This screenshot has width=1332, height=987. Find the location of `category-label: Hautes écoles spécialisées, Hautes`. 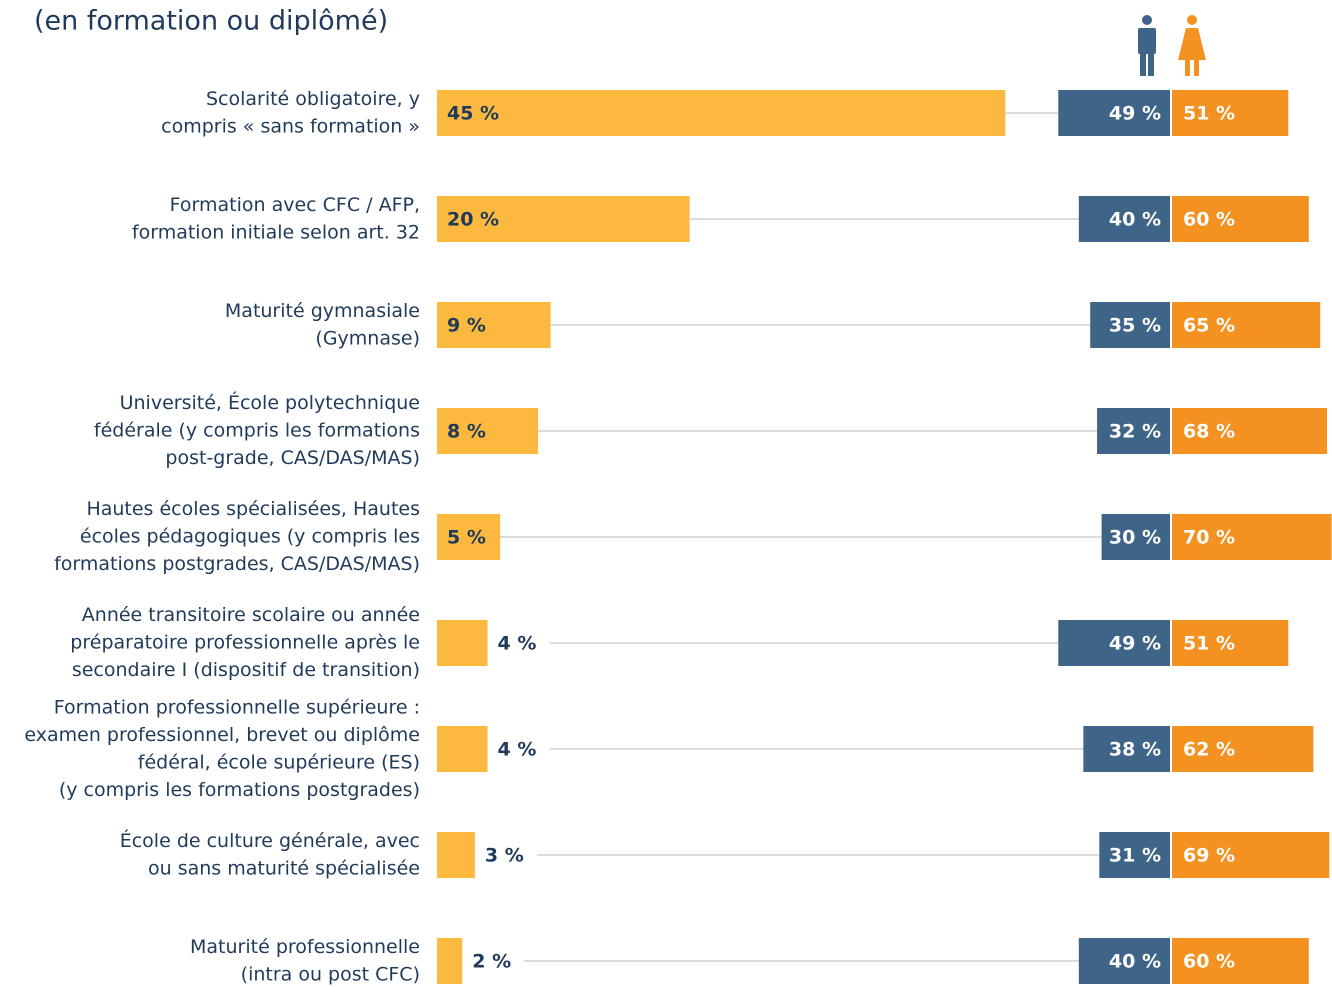

category-label: Hautes écoles spécialisées, Hautes is located at coordinates (253, 509).